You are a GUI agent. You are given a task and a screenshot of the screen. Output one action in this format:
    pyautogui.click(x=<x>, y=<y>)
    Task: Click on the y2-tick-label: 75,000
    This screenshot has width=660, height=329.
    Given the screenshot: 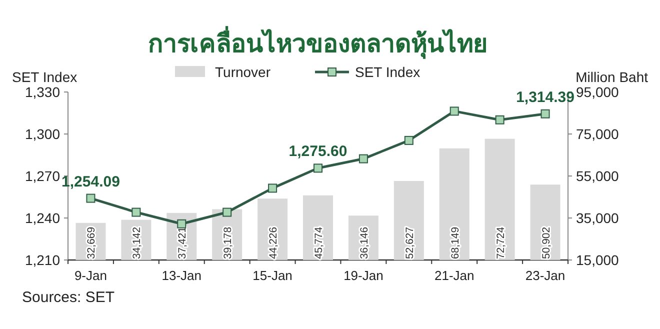 What is the action you would take?
    pyautogui.click(x=598, y=134)
    